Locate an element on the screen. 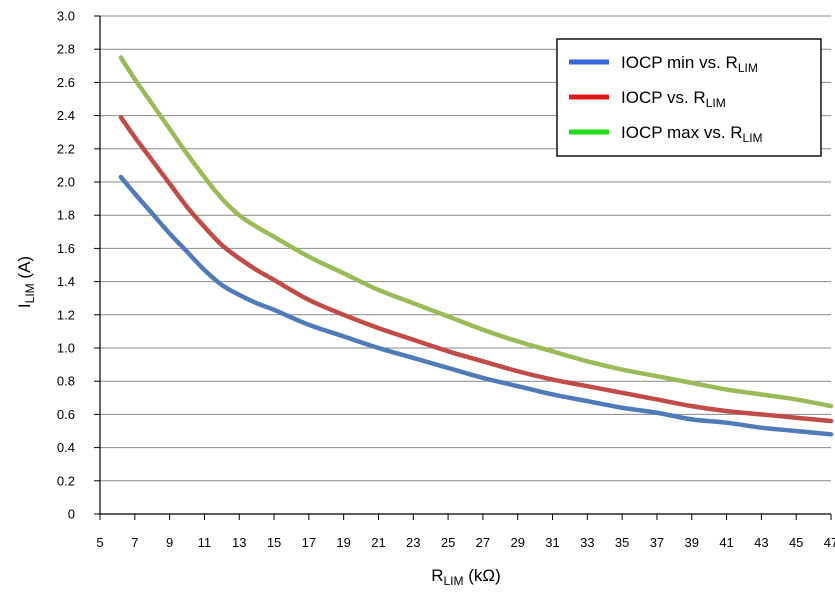 This screenshot has height=593, width=835. y-tick-label: 2.2 is located at coordinates (66, 148).